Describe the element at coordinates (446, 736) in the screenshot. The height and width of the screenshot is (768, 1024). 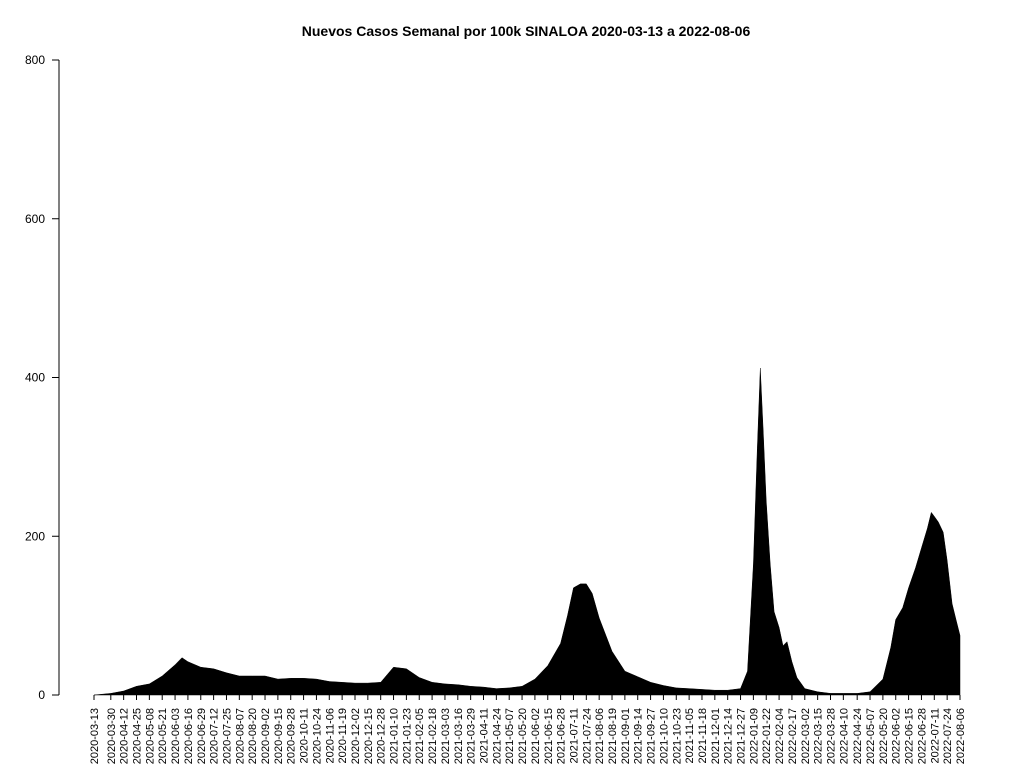
I see `x-tick-label: 2021-03-03` at that location.